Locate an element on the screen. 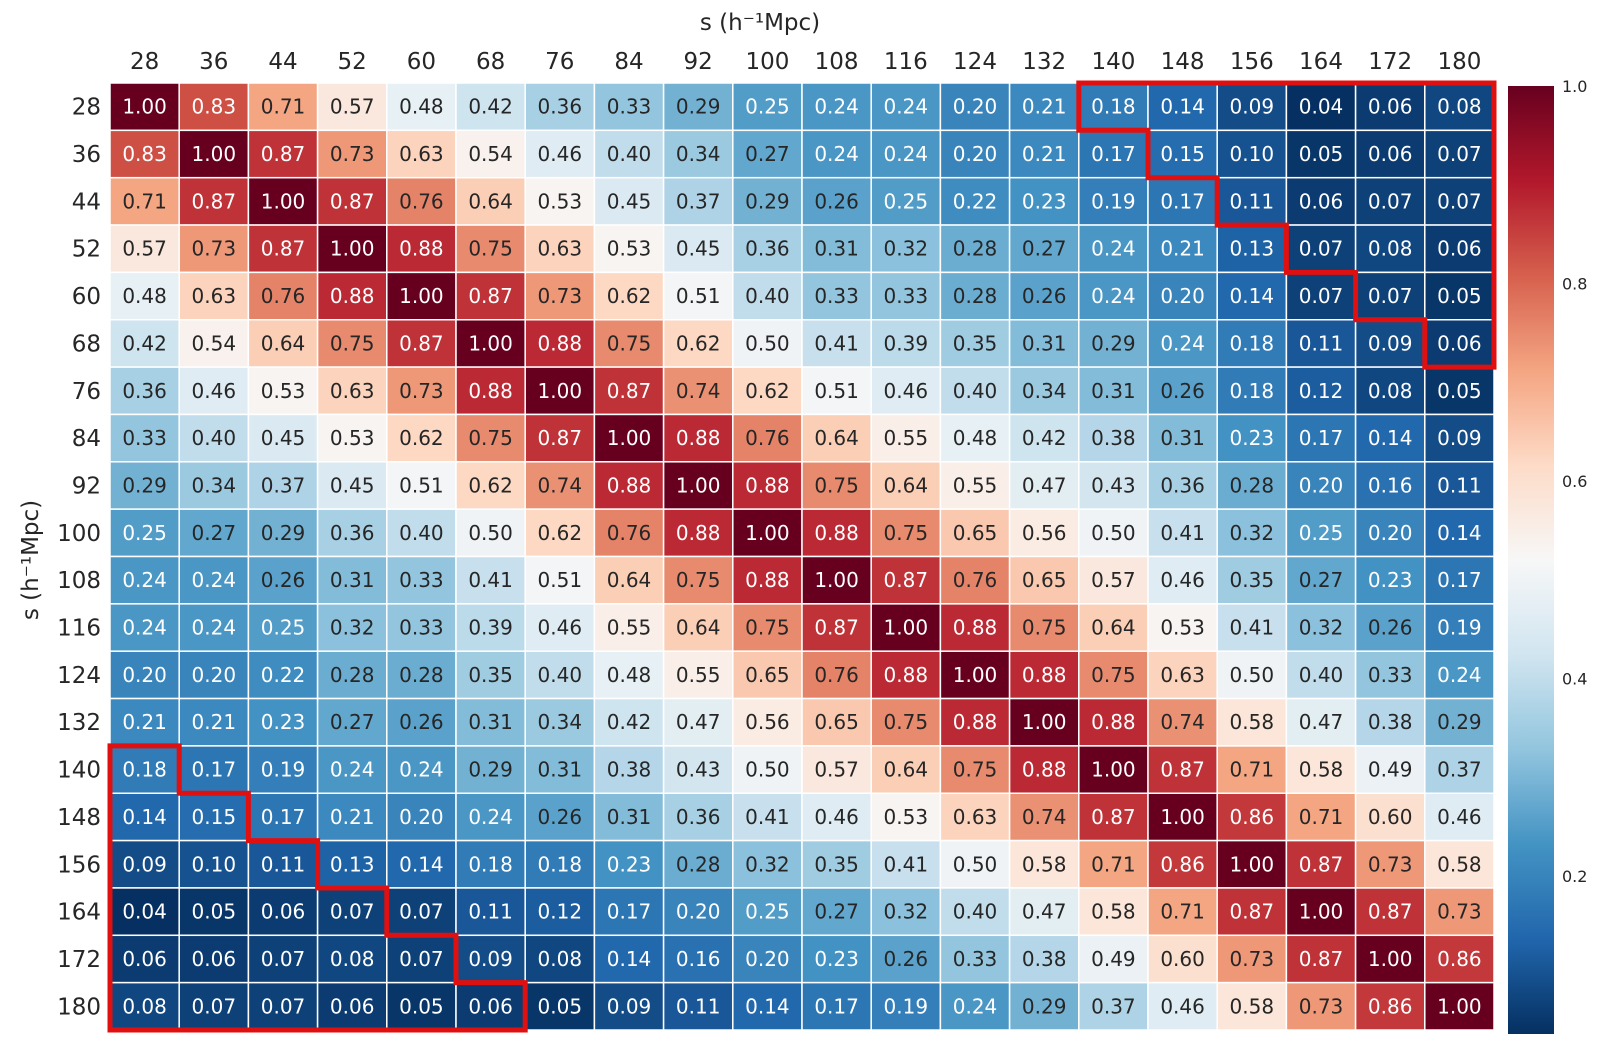  x-tick-label: 36 is located at coordinates (213, 62).